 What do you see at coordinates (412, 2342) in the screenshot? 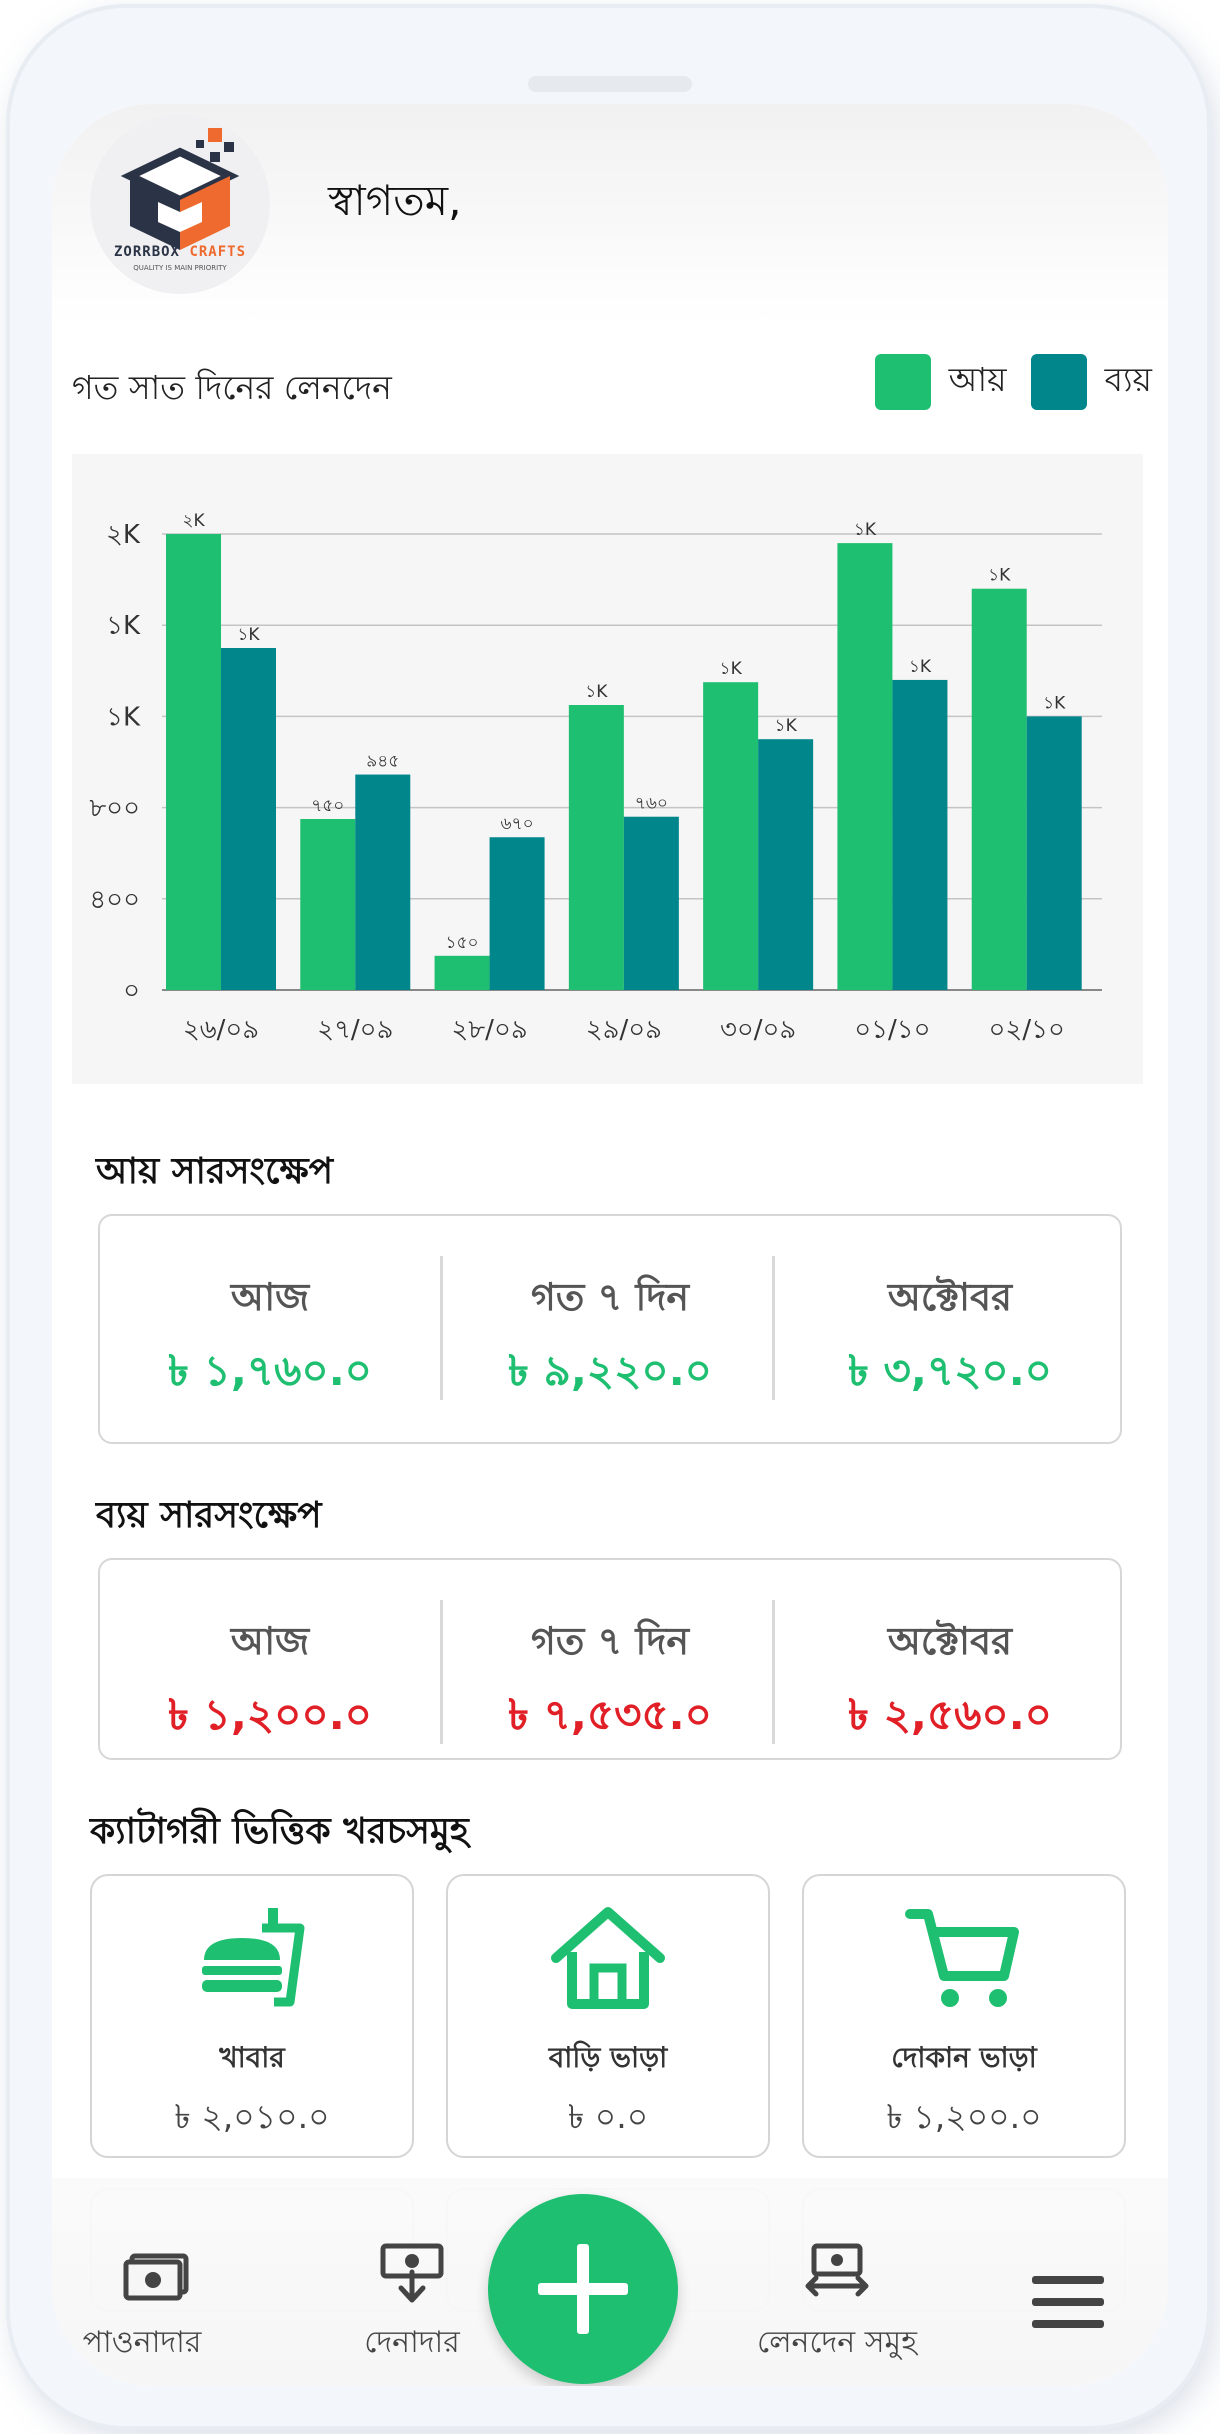
I see `nav-label: দেনাদার` at bounding box center [412, 2342].